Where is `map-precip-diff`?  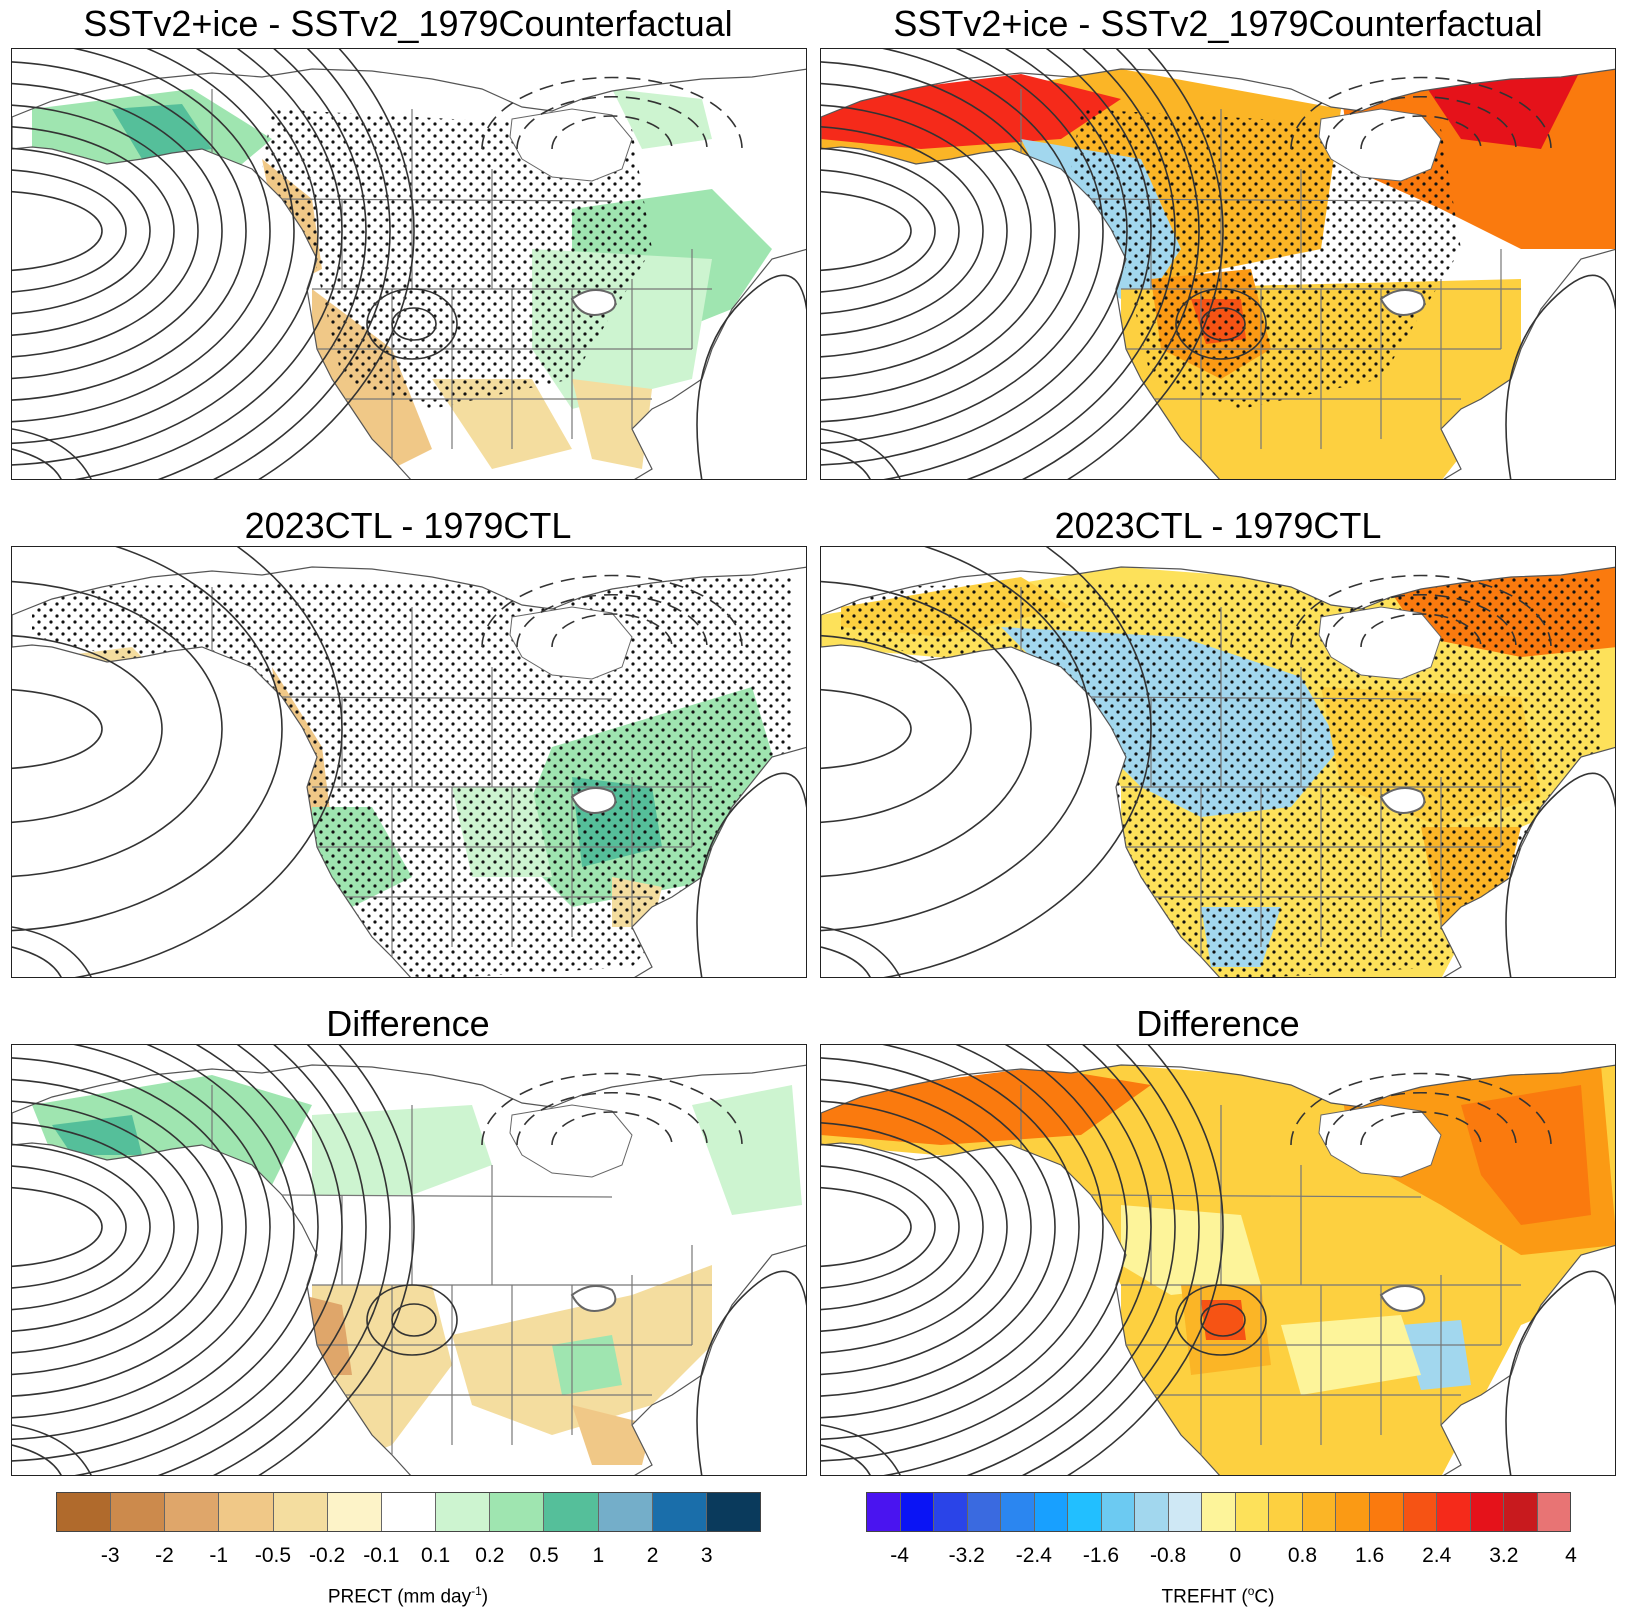 map-precip-diff is located at coordinates (409, 1260).